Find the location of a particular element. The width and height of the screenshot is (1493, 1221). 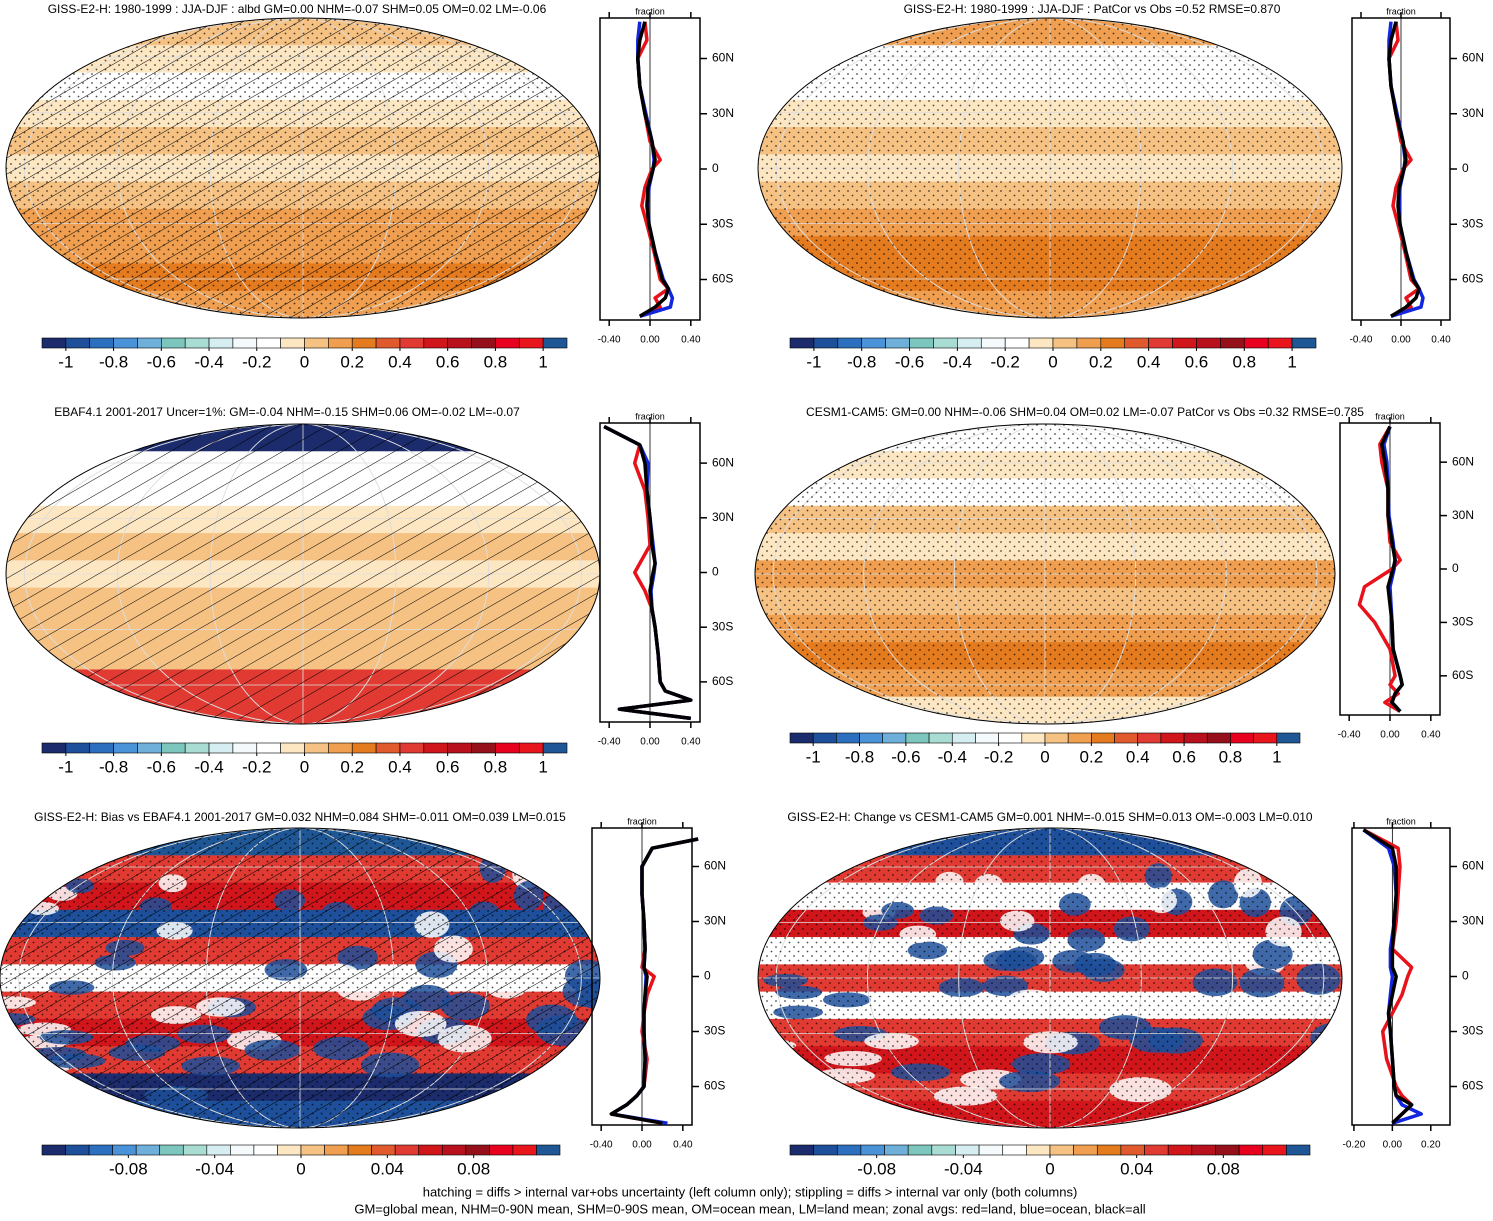

x-tick-label: 0.40 is located at coordinates (691, 340).